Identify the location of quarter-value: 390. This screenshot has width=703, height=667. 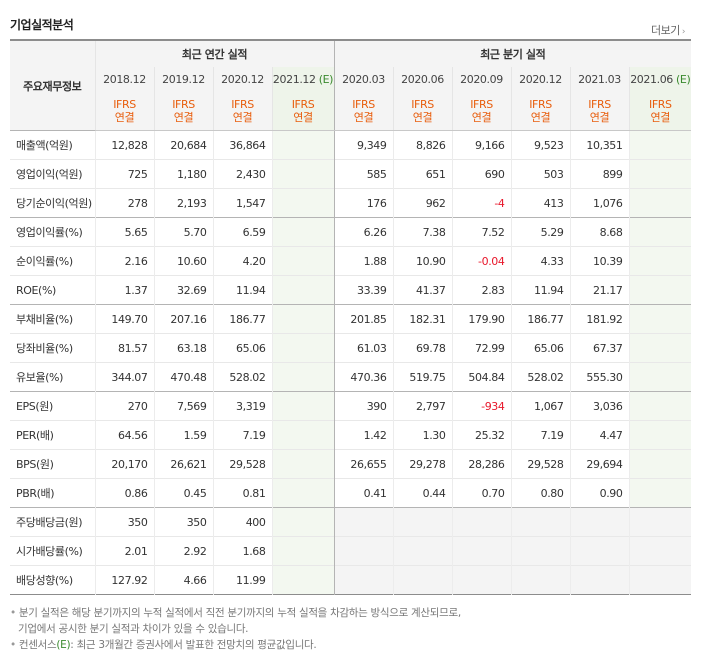
(363, 406).